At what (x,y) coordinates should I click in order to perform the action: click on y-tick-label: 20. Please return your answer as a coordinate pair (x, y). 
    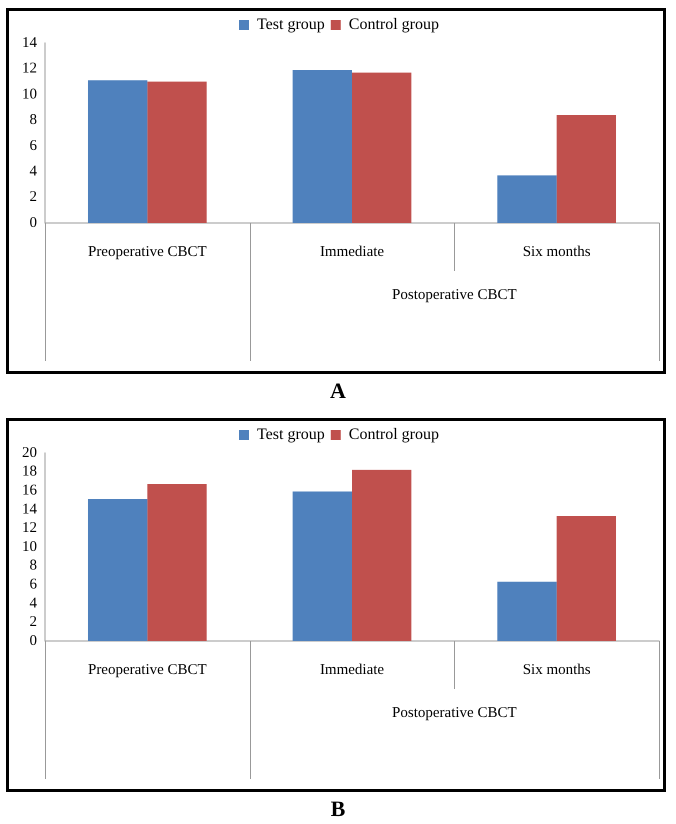
    Looking at the image, I should click on (29, 452).